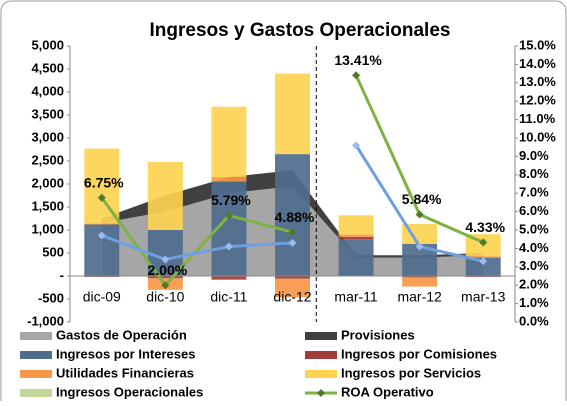  What do you see at coordinates (378, 334) in the screenshot?
I see `legend-label: Provisiones` at bounding box center [378, 334].